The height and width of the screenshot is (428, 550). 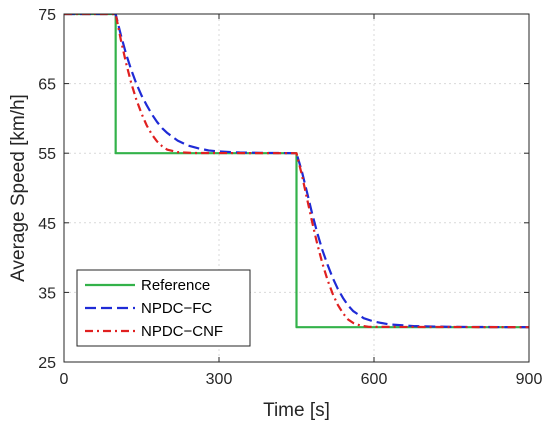 I want to click on y-tick-label: 75, so click(x=47, y=15).